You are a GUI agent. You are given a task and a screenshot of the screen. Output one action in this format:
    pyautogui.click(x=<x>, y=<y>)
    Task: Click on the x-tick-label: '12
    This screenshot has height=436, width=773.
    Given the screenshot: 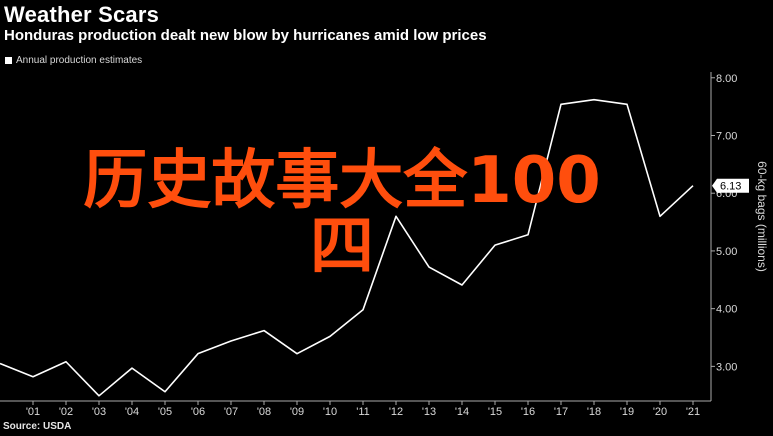 What is the action you would take?
    pyautogui.click(x=396, y=412)
    